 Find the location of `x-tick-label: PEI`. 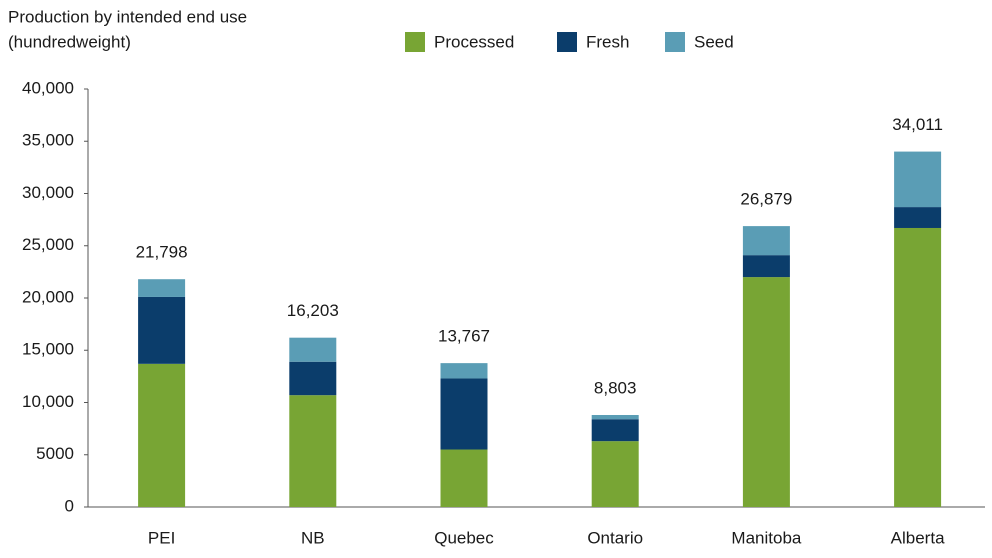

x-tick-label: PEI is located at coordinates (161, 537).